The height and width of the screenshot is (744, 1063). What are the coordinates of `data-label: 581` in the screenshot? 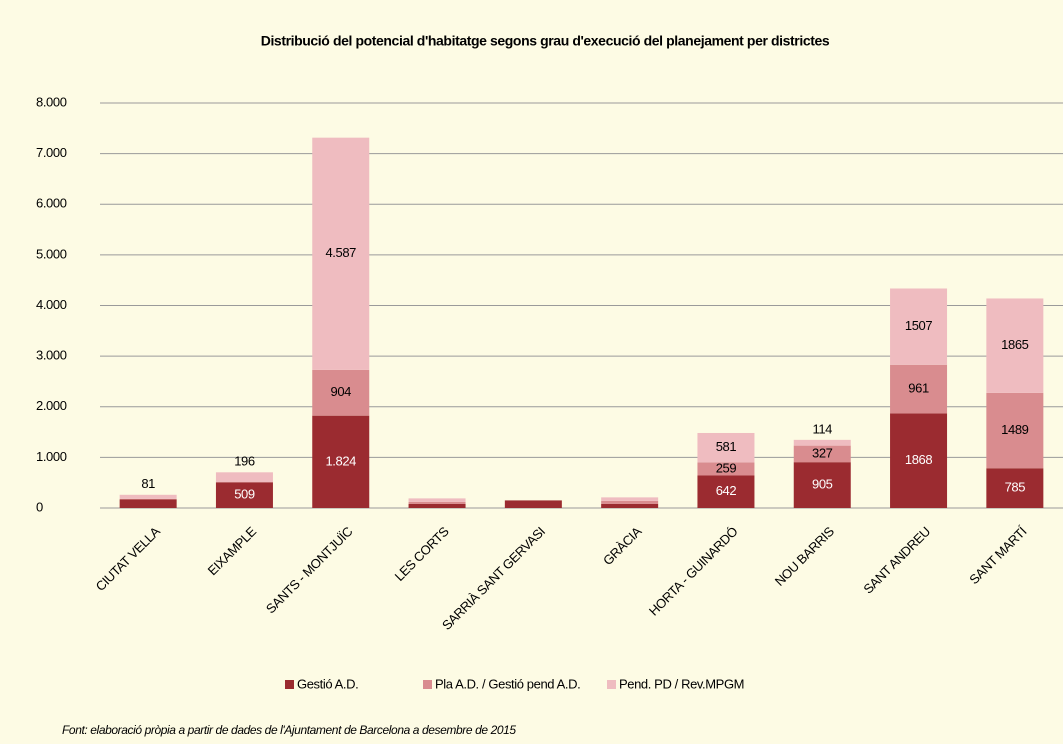 It's located at (726, 446).